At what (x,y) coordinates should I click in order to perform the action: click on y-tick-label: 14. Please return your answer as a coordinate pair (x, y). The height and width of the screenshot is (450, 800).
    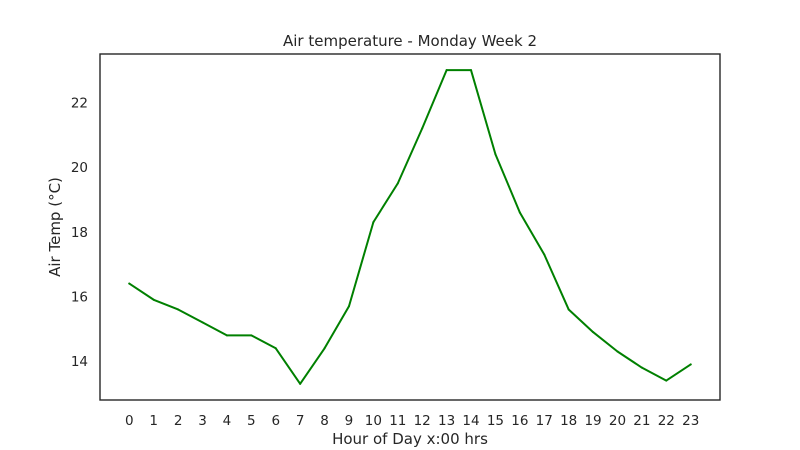
    Looking at the image, I should click on (79, 362).